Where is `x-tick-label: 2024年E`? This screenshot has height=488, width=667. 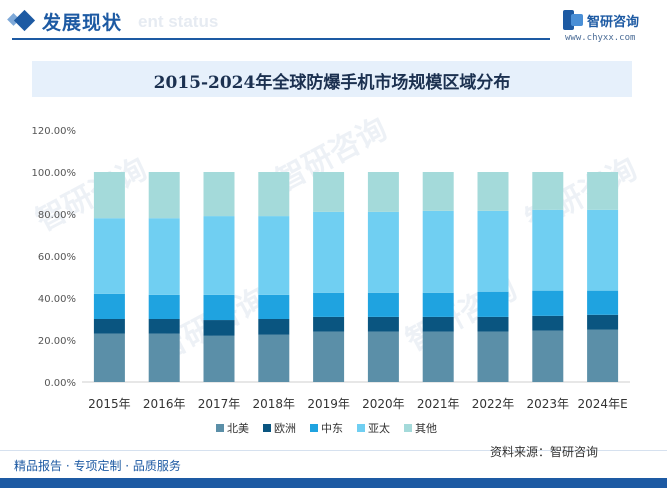
x-tick-label: 2024年E is located at coordinates (603, 404).